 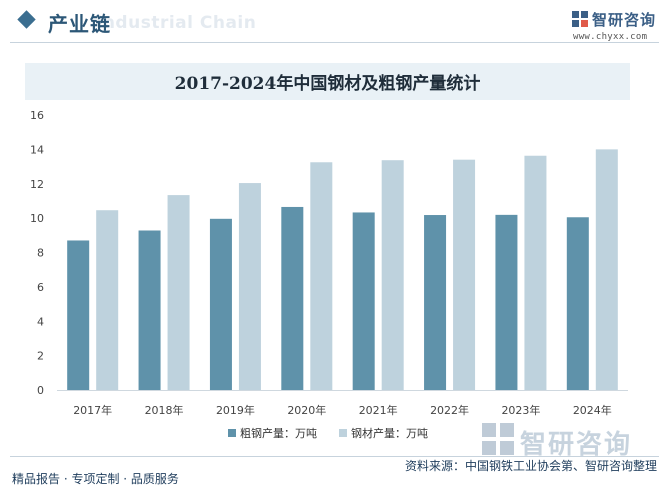 I want to click on x-tick-label: 2018年, so click(x=164, y=410).